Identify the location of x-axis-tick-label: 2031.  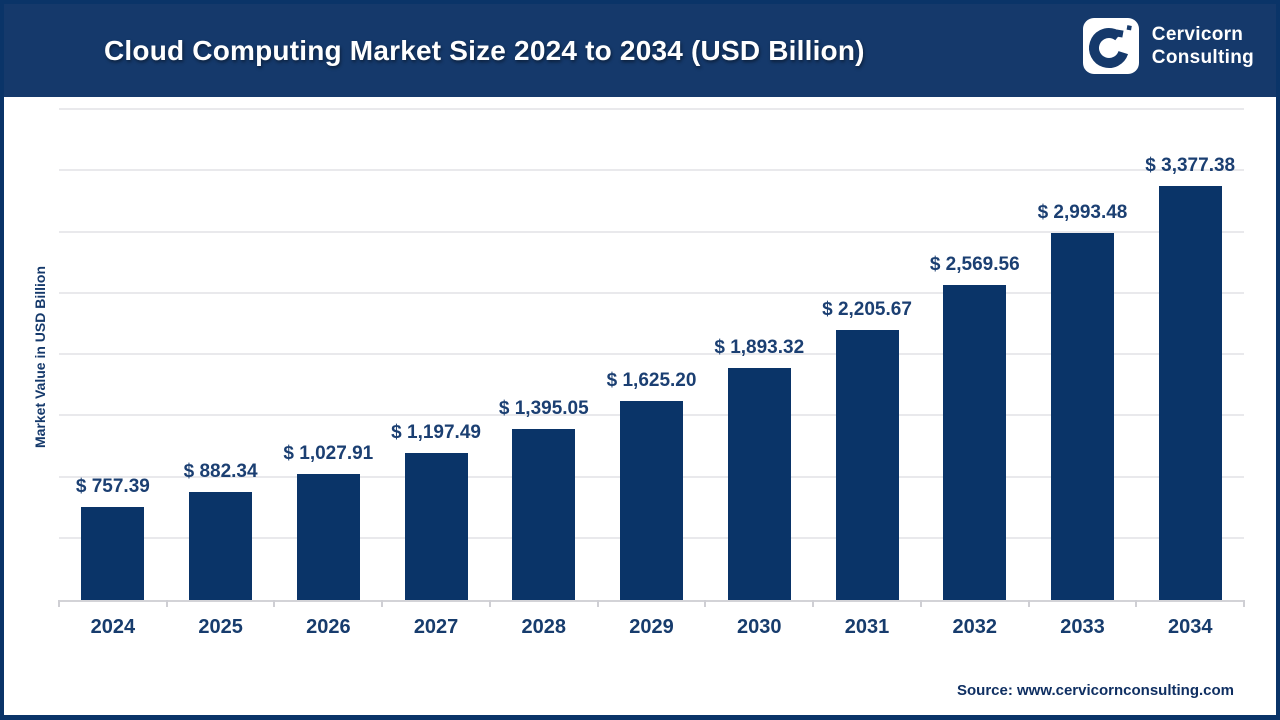
(867, 627).